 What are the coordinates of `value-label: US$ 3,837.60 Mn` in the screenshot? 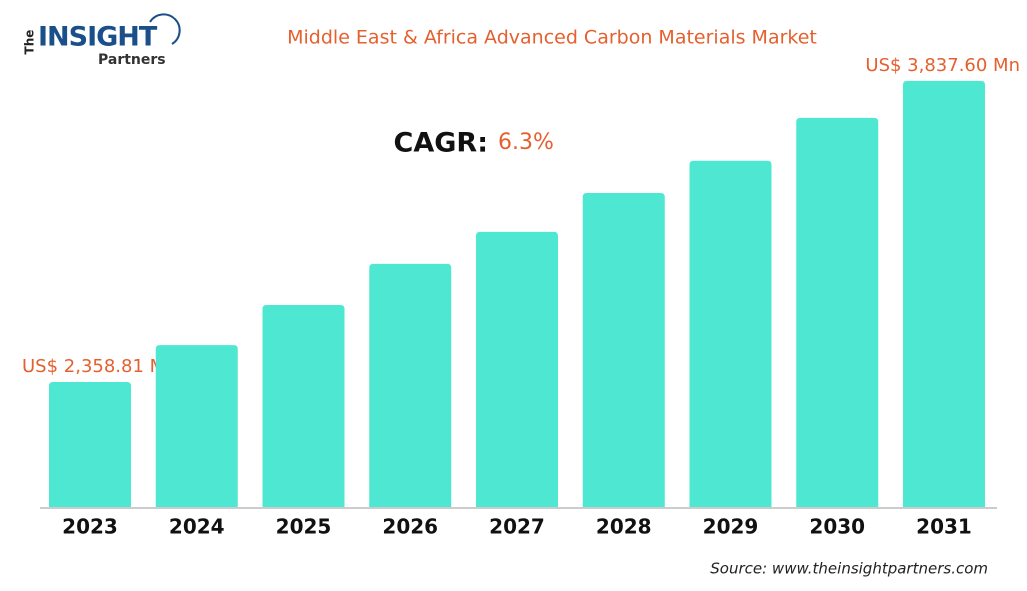 It's located at (942, 65).